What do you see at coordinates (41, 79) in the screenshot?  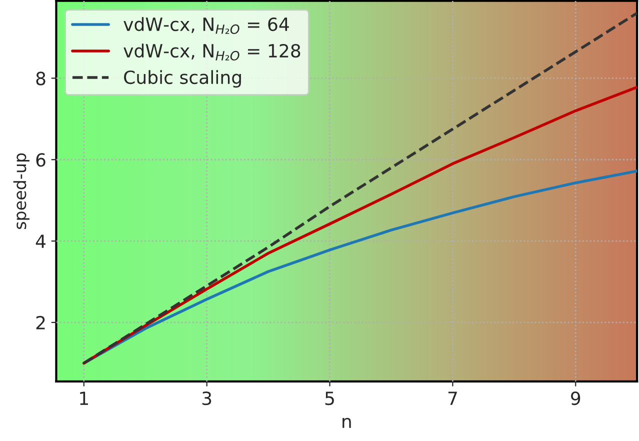 I see `y-tick-label: 8` at bounding box center [41, 79].